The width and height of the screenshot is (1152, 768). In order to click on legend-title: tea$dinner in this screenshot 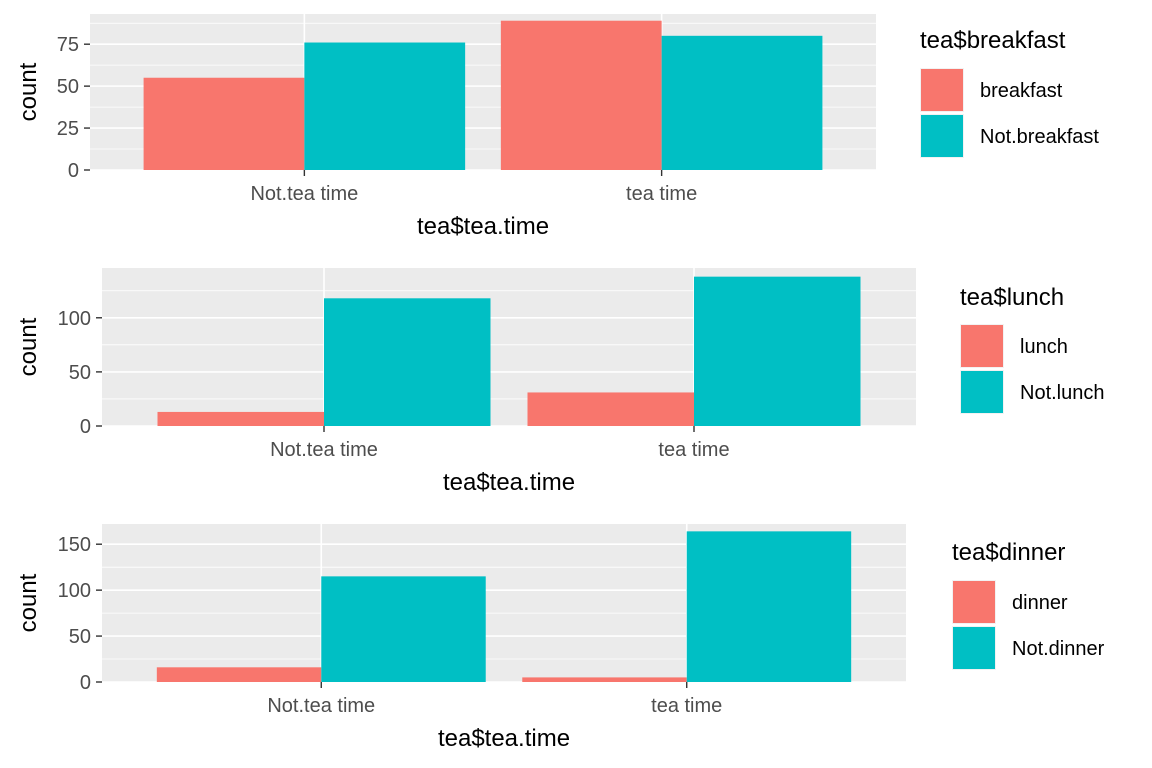, I will do `click(1008, 552)`.